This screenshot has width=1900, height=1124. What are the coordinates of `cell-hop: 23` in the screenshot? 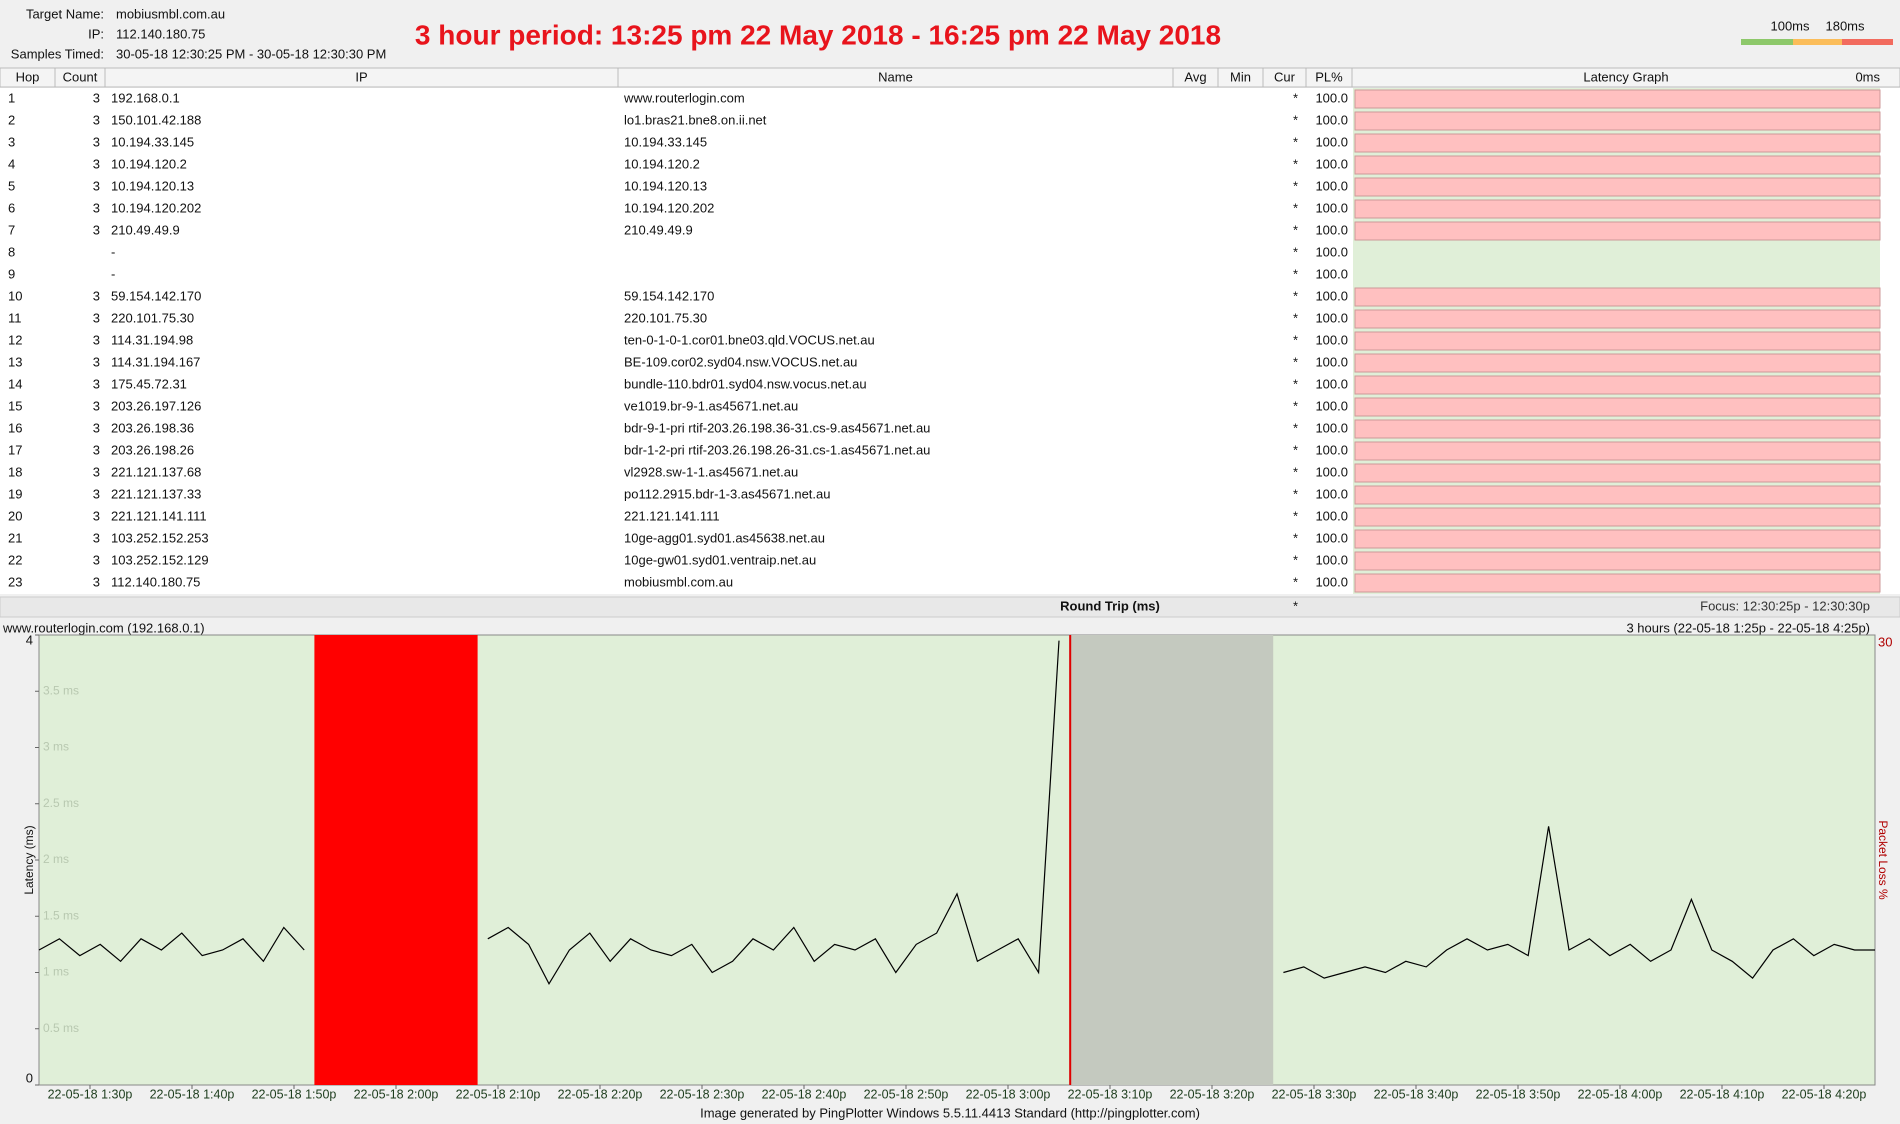 It's located at (15, 581).